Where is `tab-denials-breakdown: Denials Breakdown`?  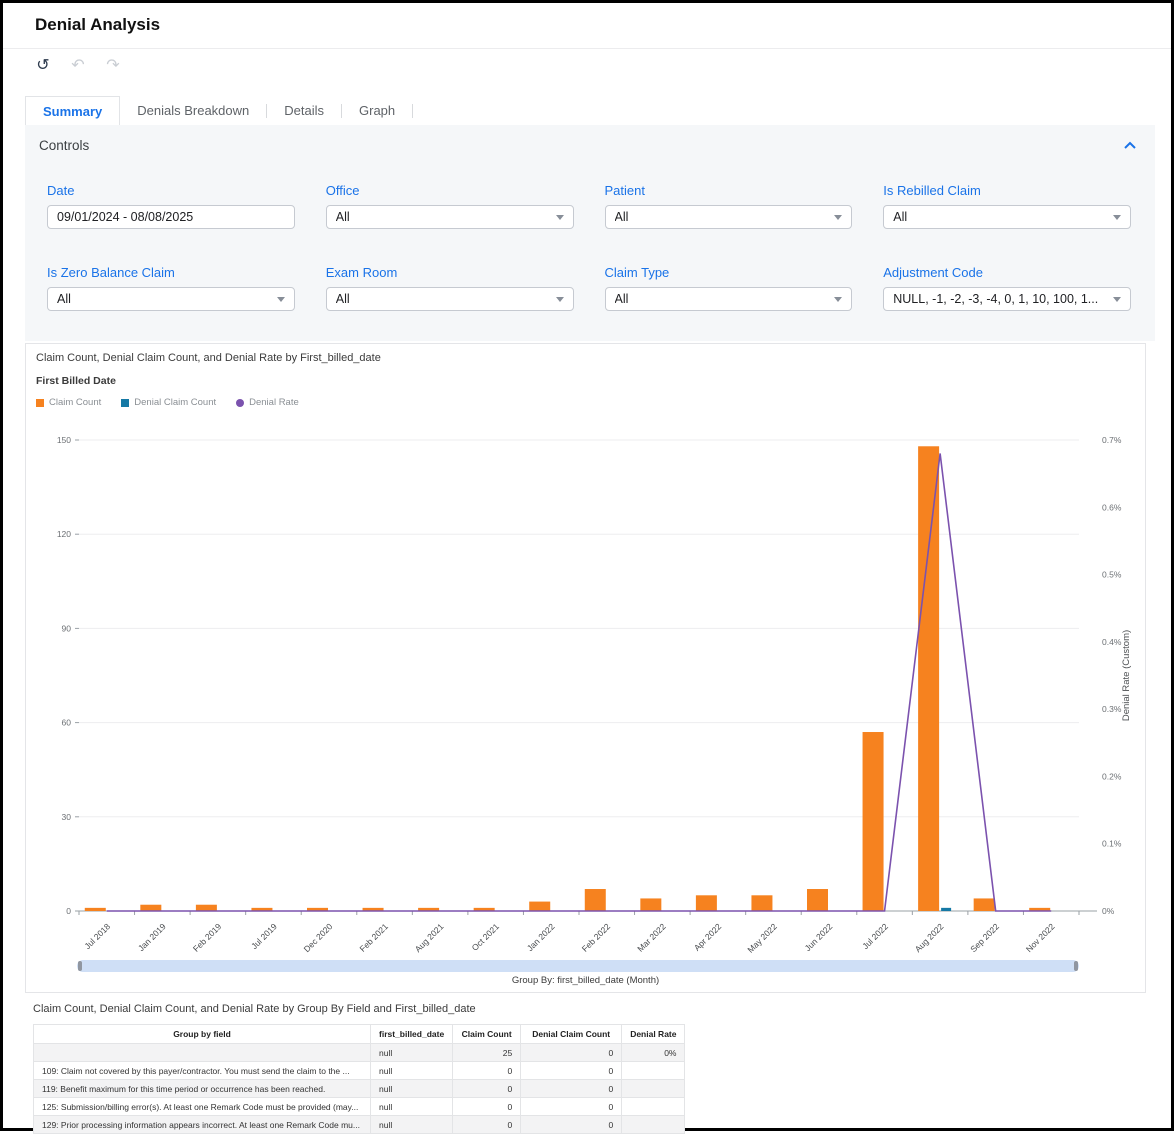
tab-denials-breakdown: Denials Breakdown is located at coordinates (193, 110).